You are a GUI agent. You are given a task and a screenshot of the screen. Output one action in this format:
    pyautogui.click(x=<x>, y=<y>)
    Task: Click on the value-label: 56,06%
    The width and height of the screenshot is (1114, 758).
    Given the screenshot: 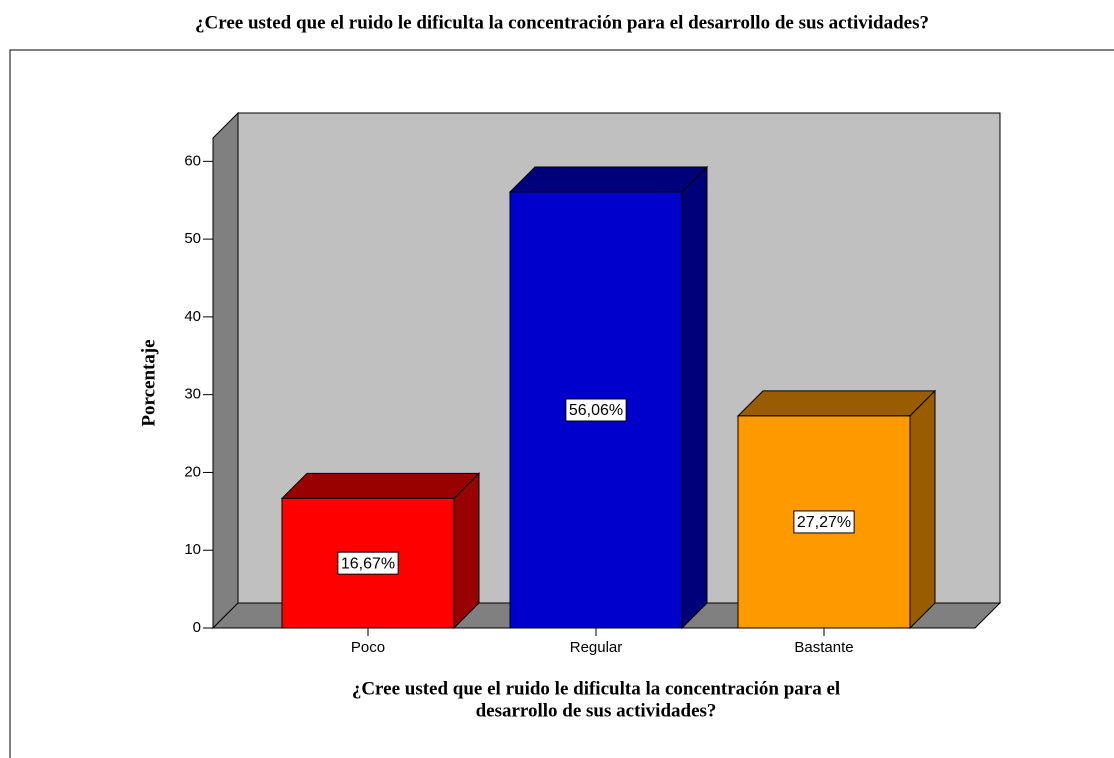 What is the action you would take?
    pyautogui.click(x=596, y=410)
    